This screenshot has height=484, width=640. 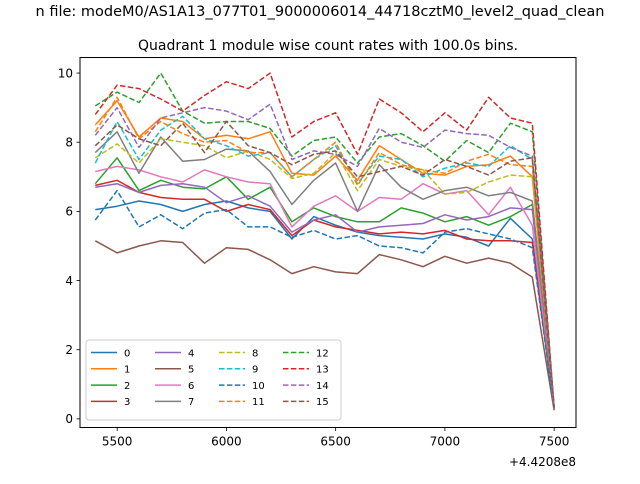 What do you see at coordinates (191, 402) in the screenshot?
I see `legend-label-7: 7` at bounding box center [191, 402].